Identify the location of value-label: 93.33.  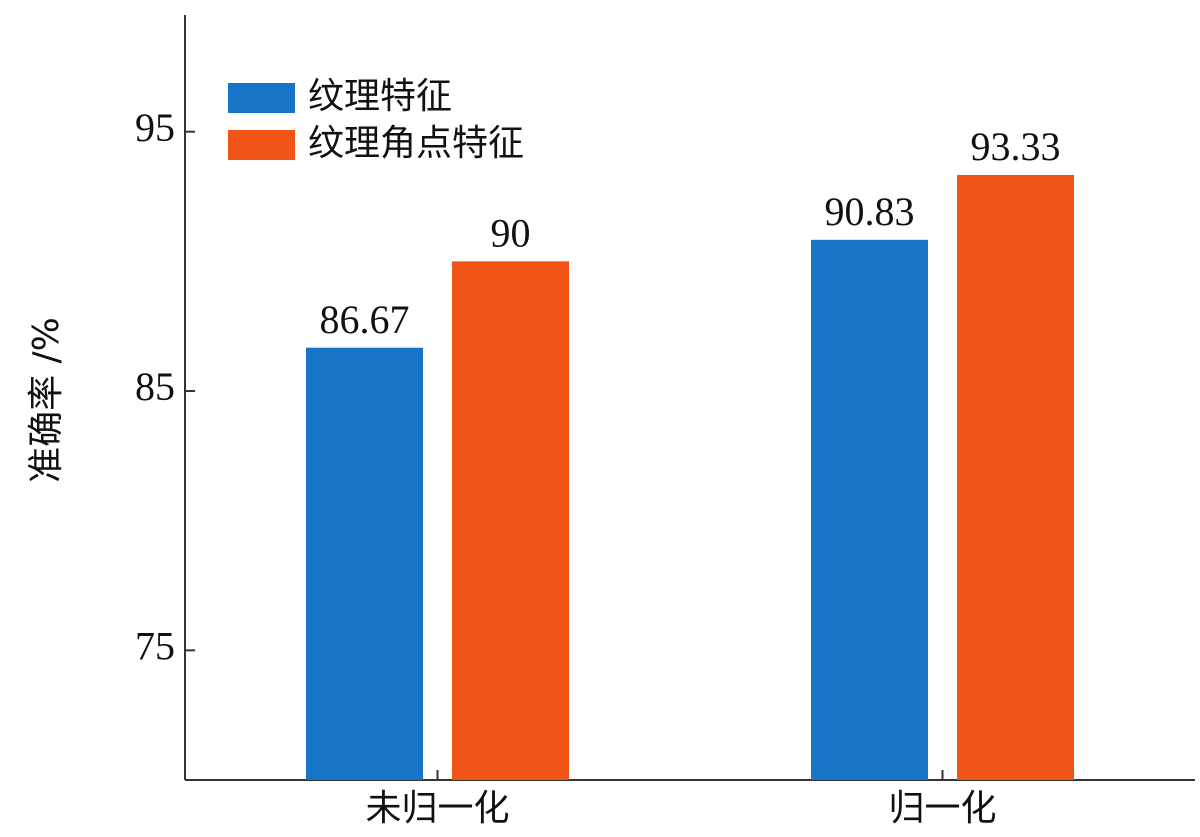
(1016, 146).